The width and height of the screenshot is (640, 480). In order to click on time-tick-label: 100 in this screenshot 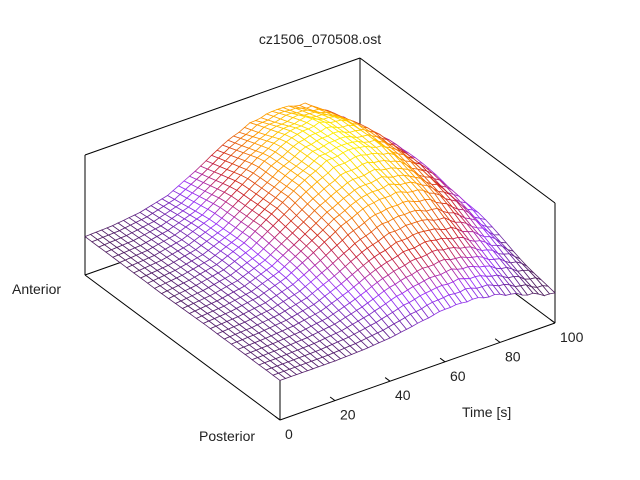, I will do `click(572, 337)`.